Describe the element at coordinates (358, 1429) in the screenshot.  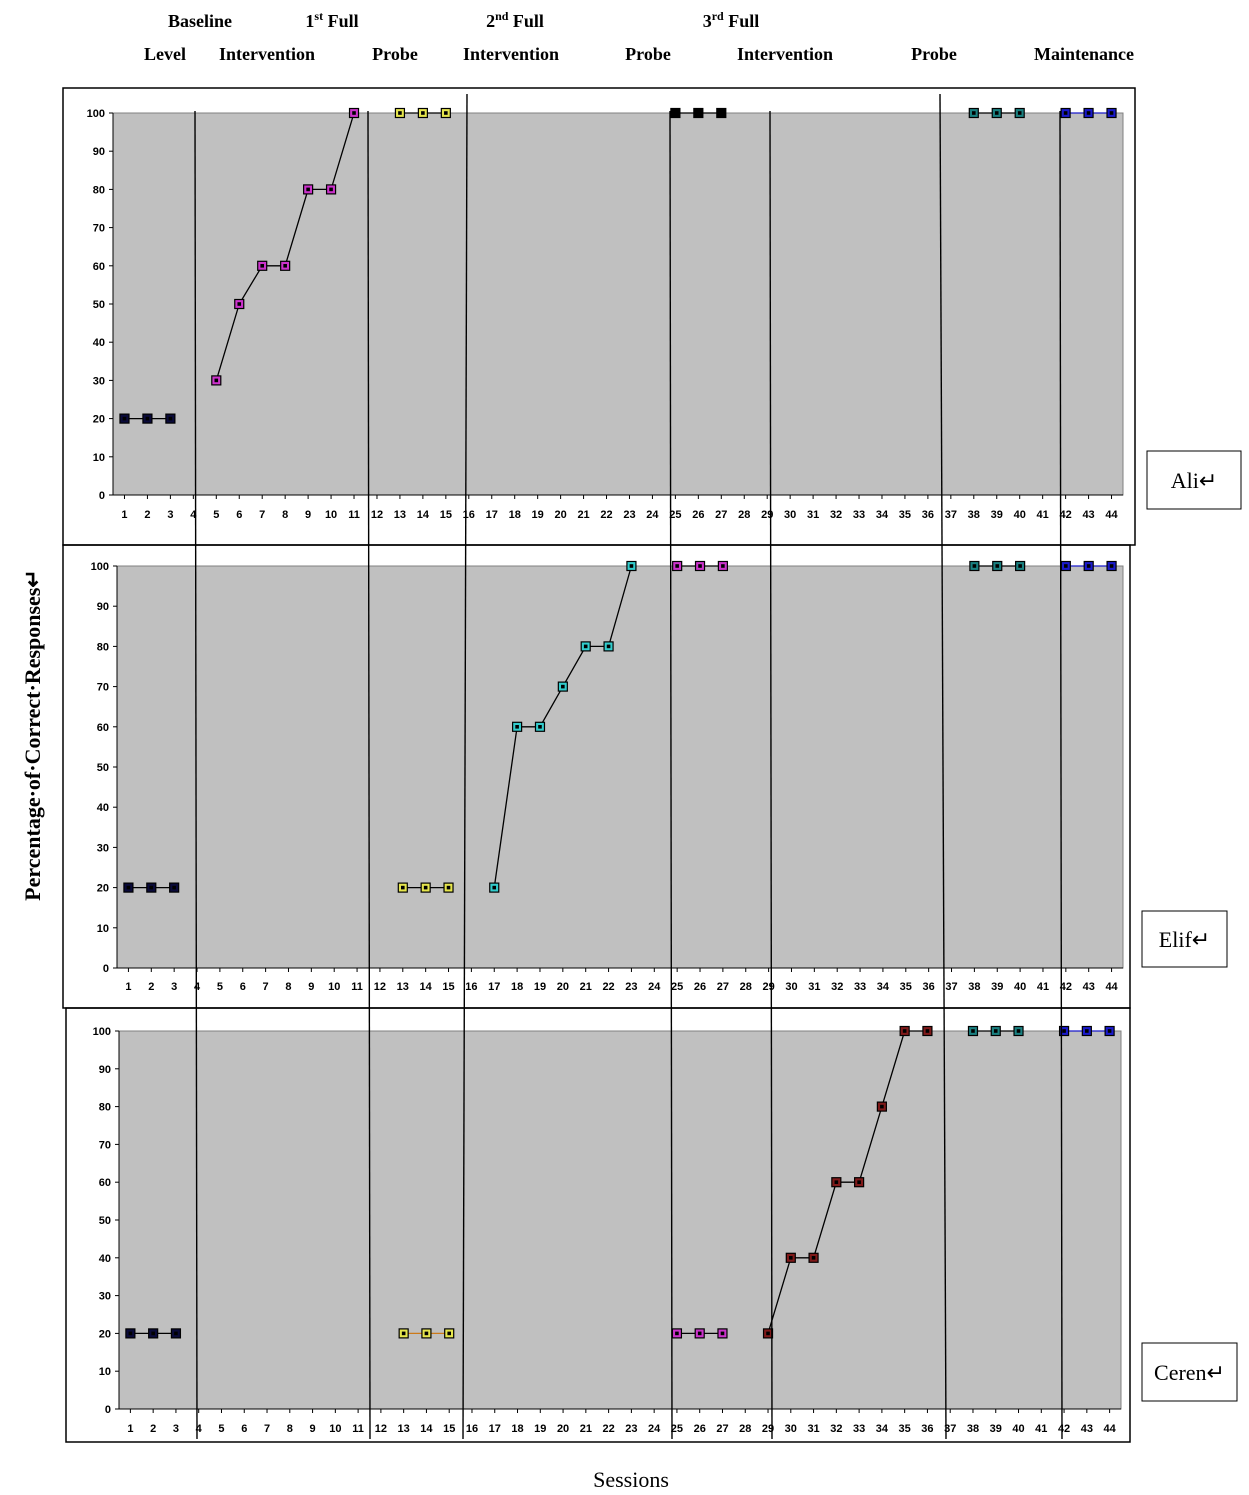
I see `x-tick-label: 11` at that location.